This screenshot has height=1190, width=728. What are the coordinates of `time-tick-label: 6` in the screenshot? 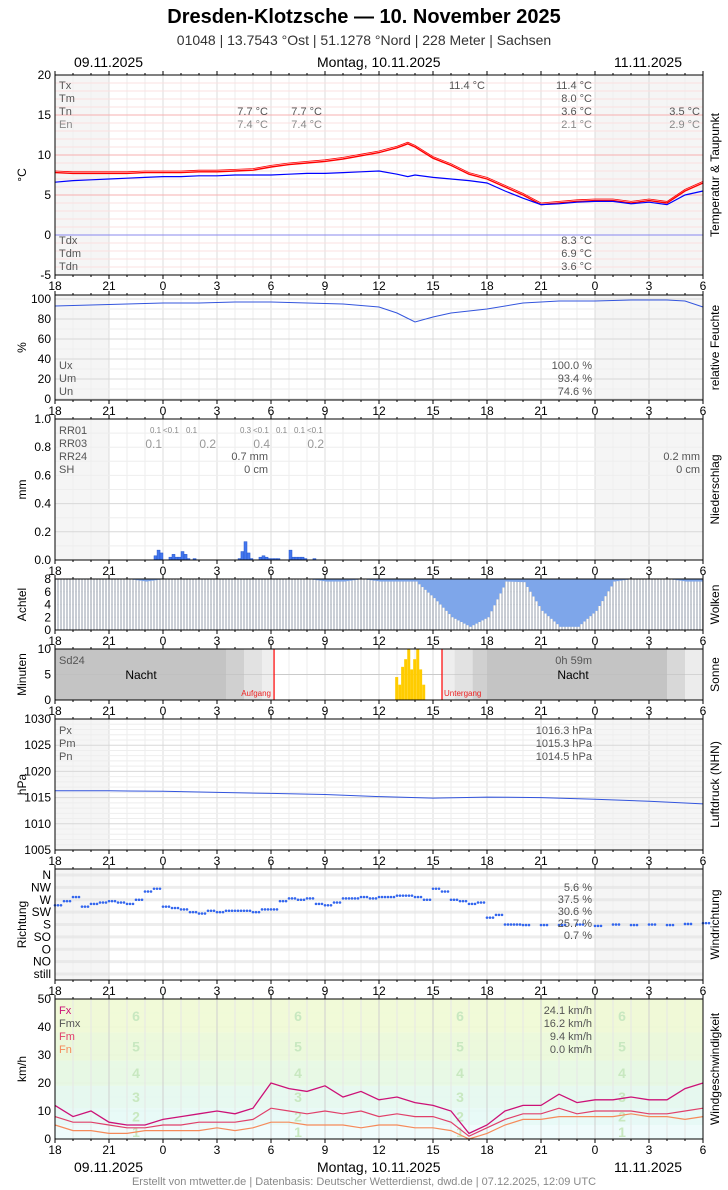 It's located at (703, 571).